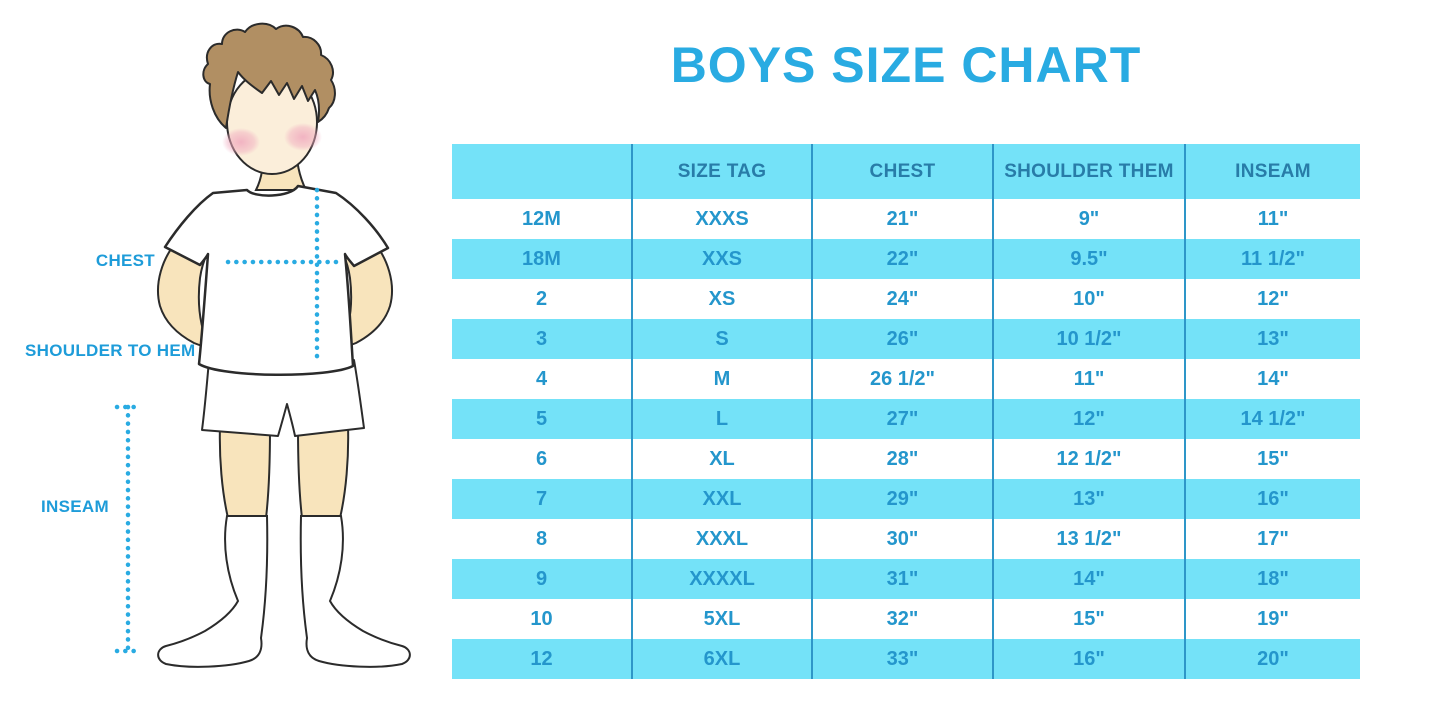 The height and width of the screenshot is (723, 1445). I want to click on table-header-row: SIZE TAG CHEST SHOULDER THEM INSEAM, so click(906, 171).